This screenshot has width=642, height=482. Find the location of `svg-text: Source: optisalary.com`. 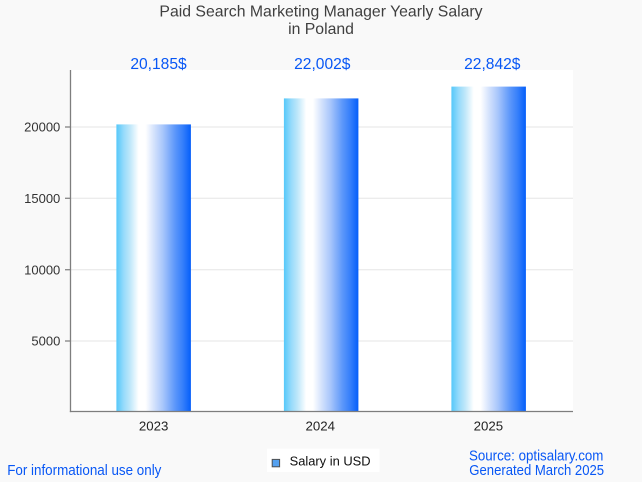

svg-text: Source: optisalary.com is located at coordinates (536, 456).